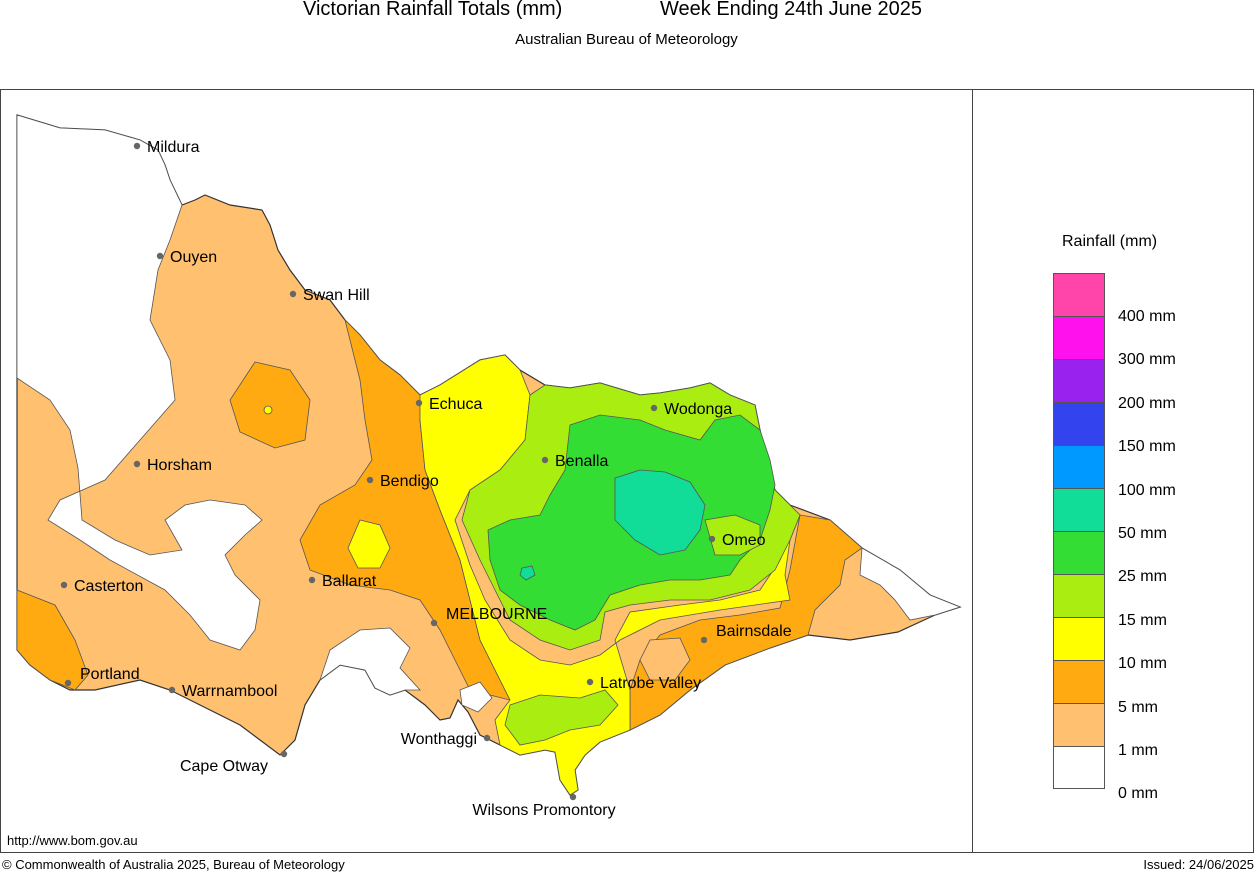  I want to click on town-label-ballarat: Ballarat, so click(349, 581).